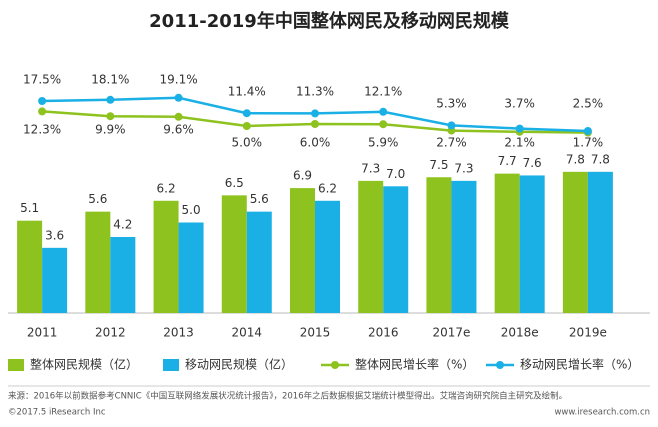 The image size is (658, 427). What do you see at coordinates (588, 104) in the screenshot?
I see `data-label: 2.5%` at bounding box center [588, 104].